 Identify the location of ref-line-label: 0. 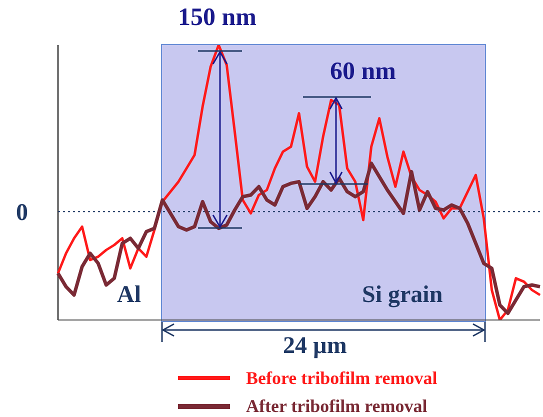
(22, 213).